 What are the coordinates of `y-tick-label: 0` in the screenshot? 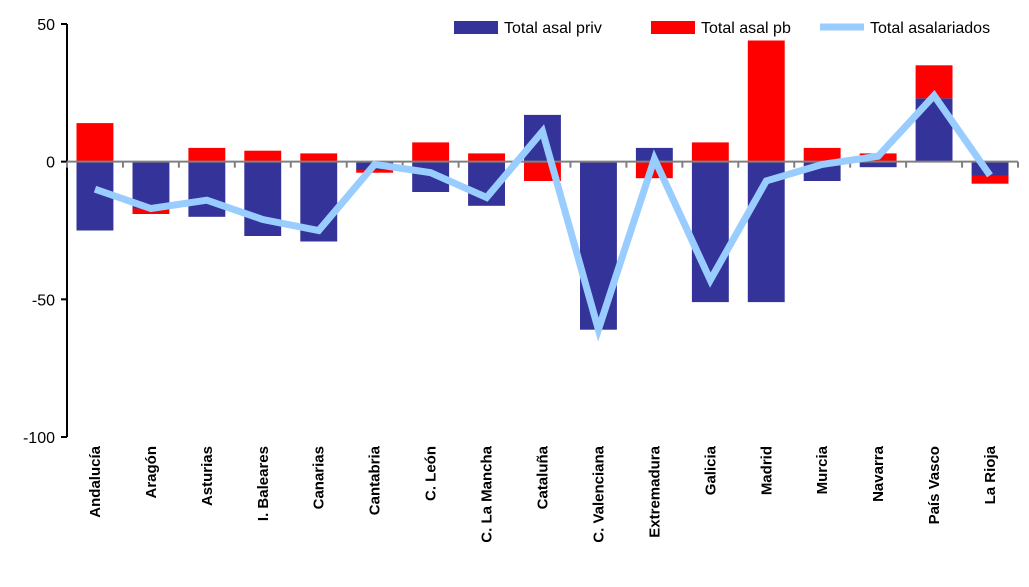 It's located at (50, 163).